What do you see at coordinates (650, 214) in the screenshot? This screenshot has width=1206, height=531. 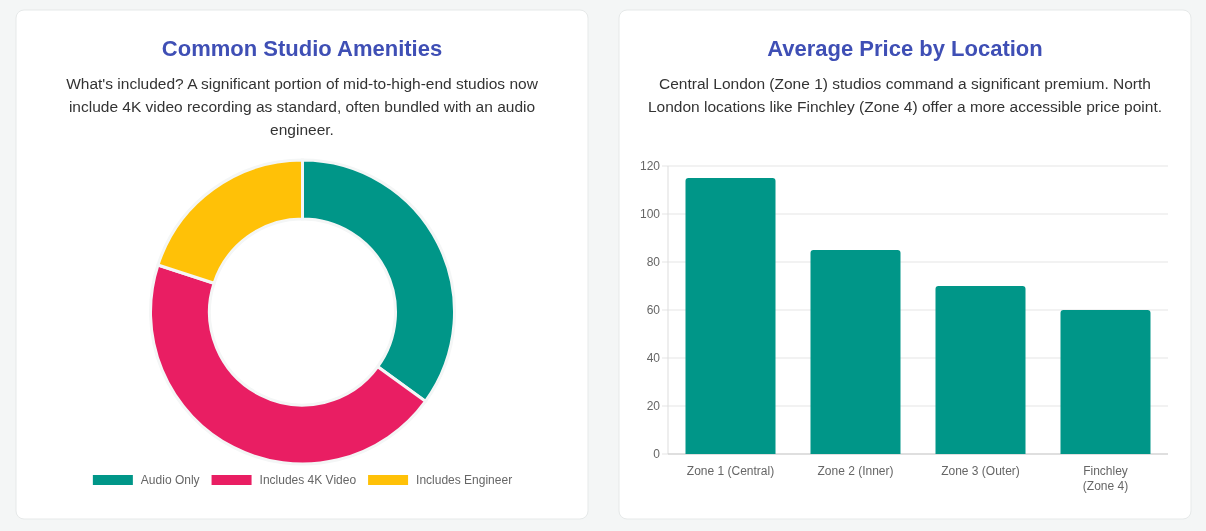 I see `y-tick-label: 100` at bounding box center [650, 214].